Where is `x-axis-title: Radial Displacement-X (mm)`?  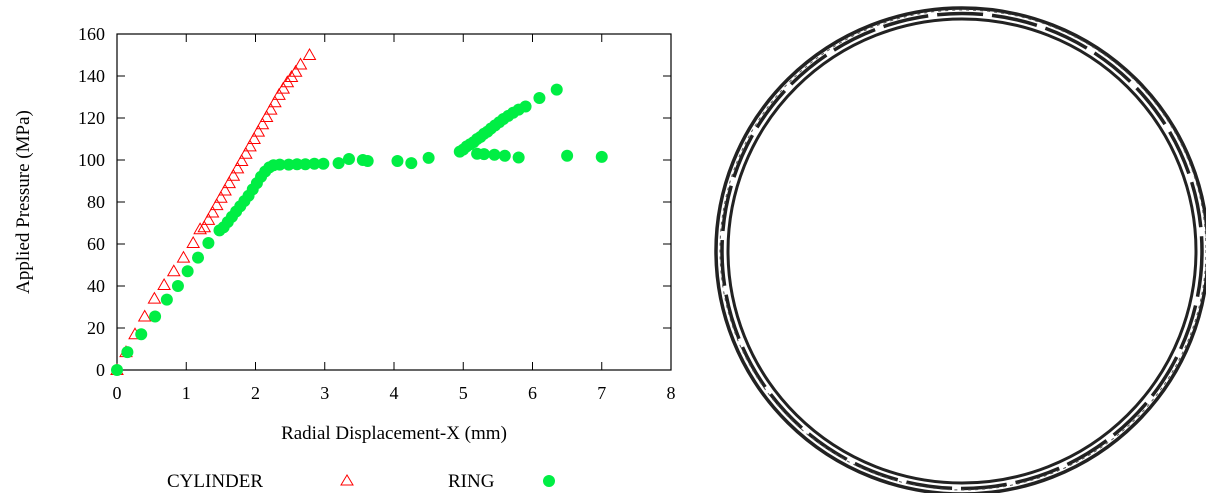 x-axis-title: Radial Displacement-X (mm) is located at coordinates (394, 433).